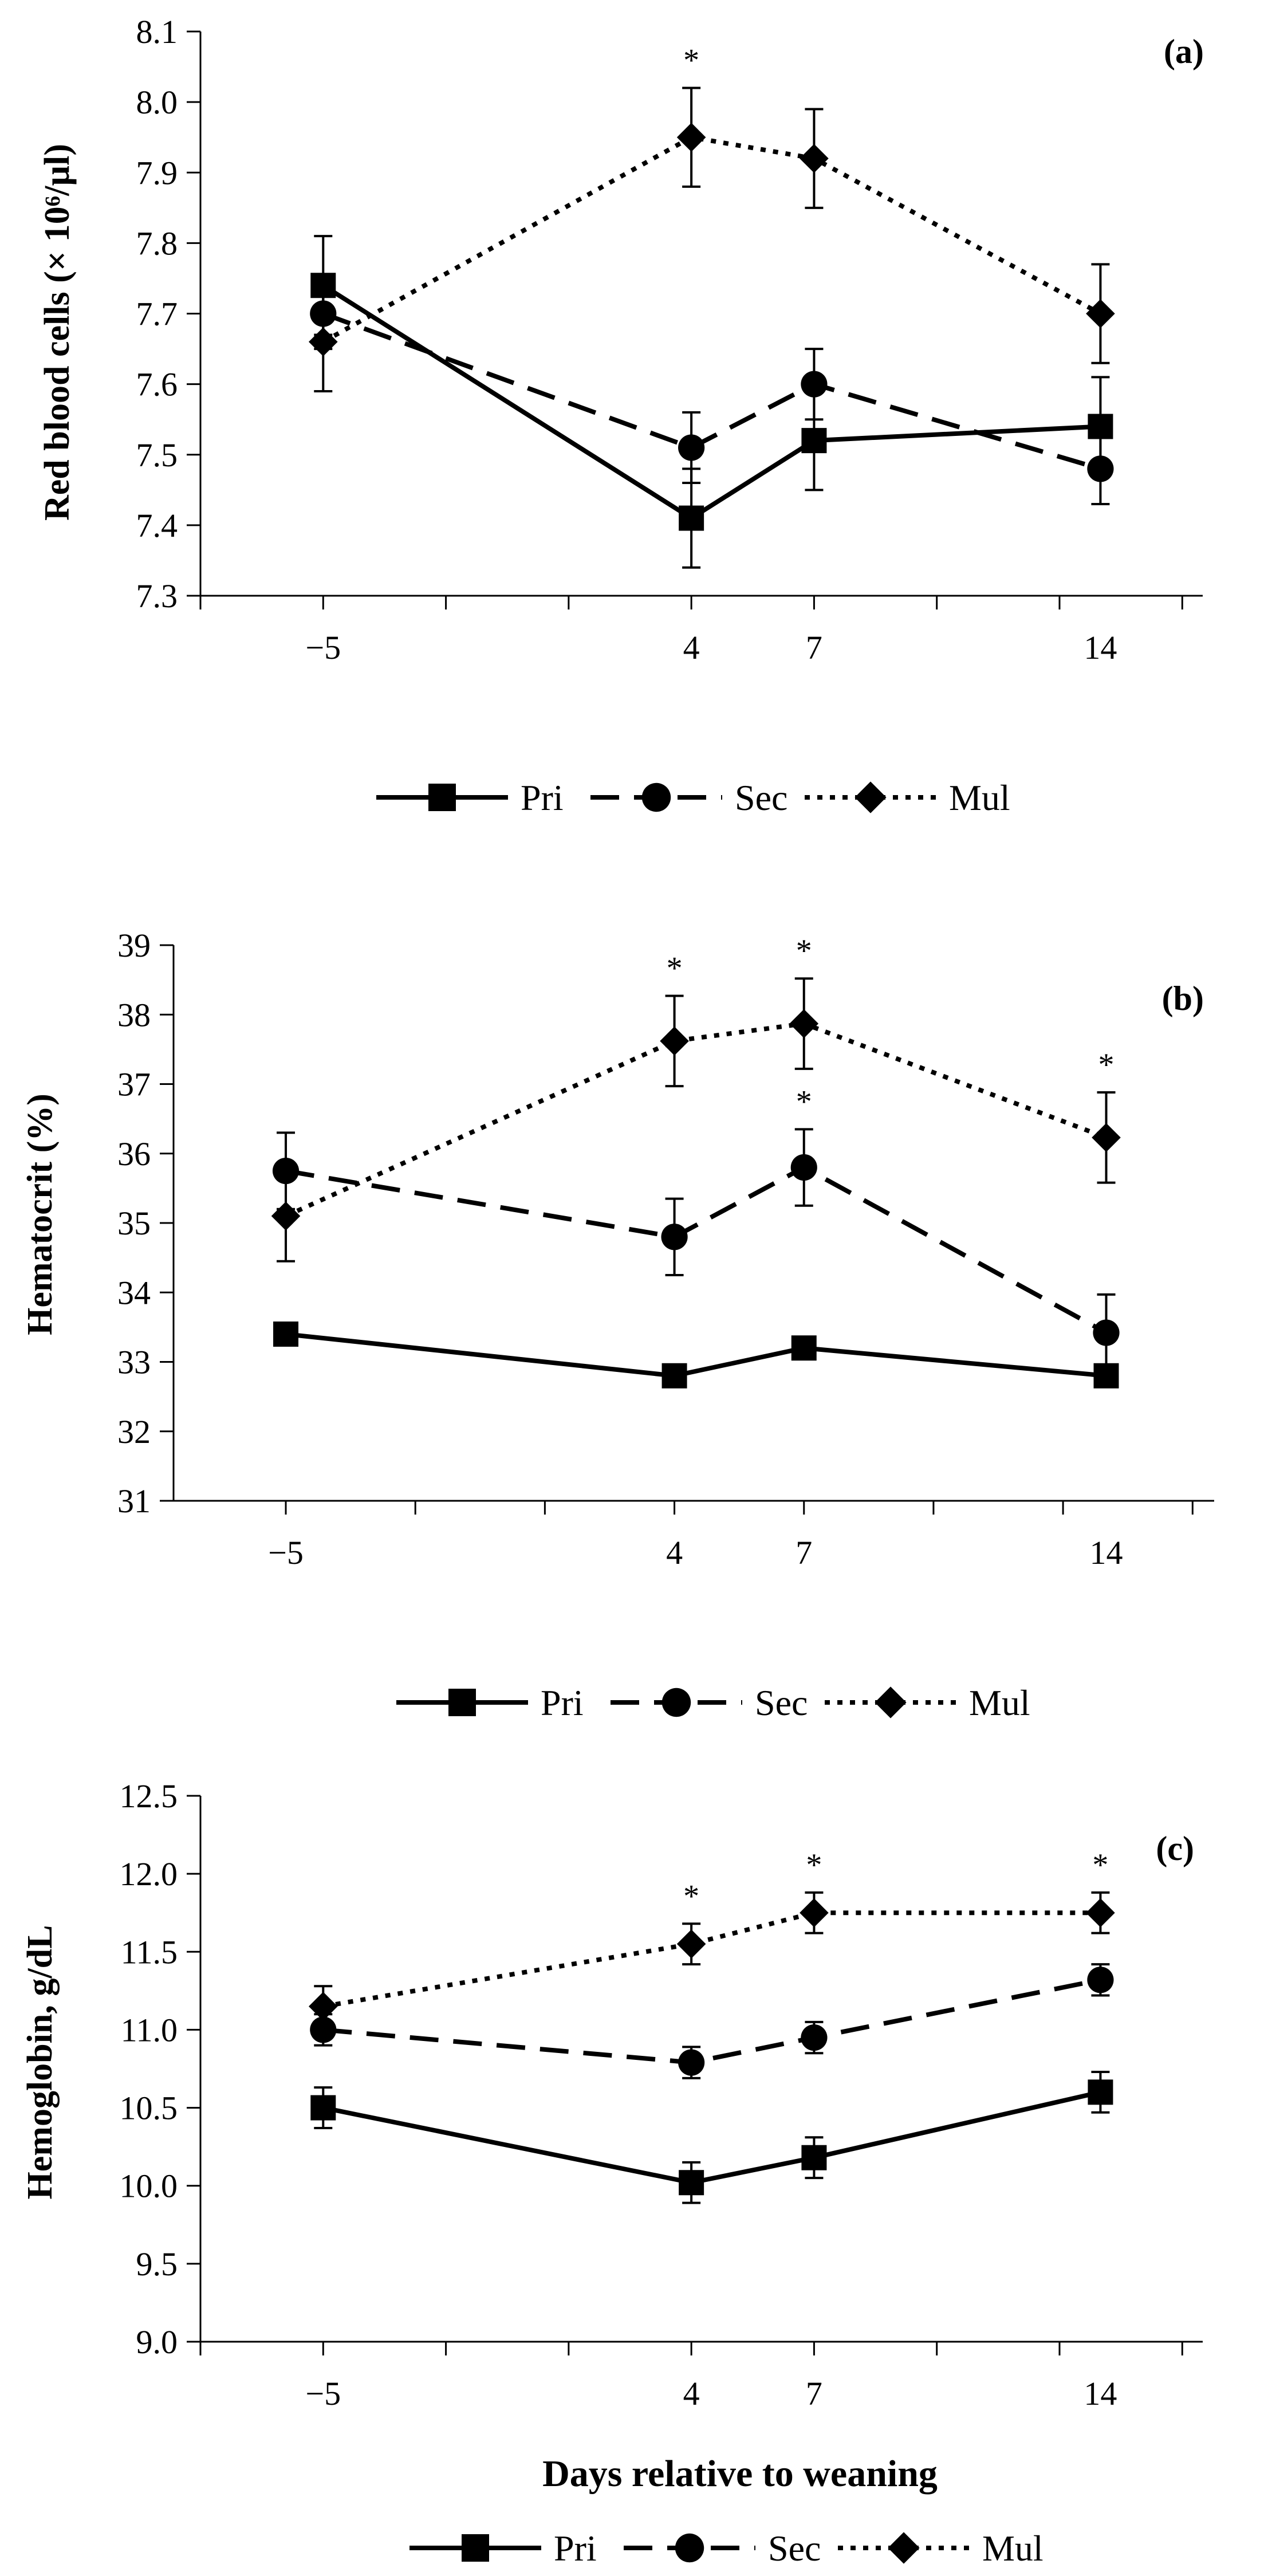 The width and height of the screenshot is (1268, 2576). I want to click on y-tick-label: 9.5, so click(157, 2264).